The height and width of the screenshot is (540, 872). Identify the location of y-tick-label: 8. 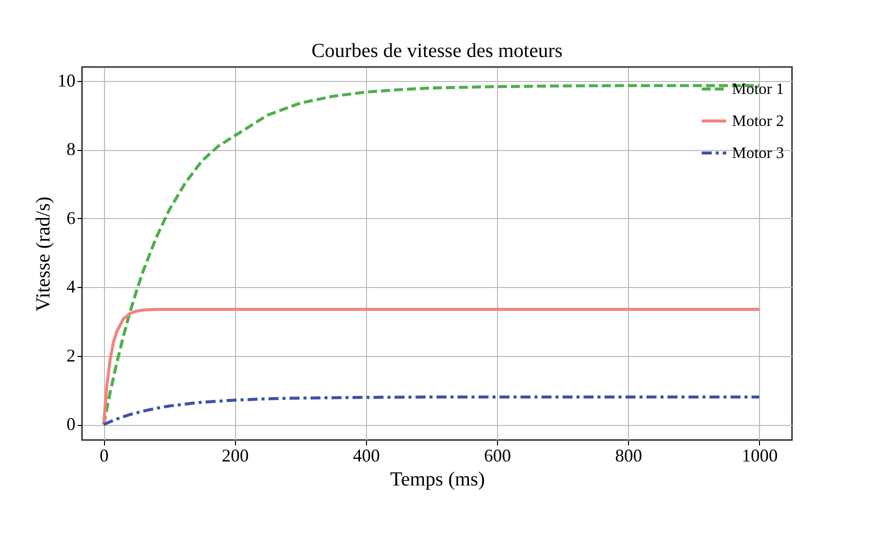
(71, 149).